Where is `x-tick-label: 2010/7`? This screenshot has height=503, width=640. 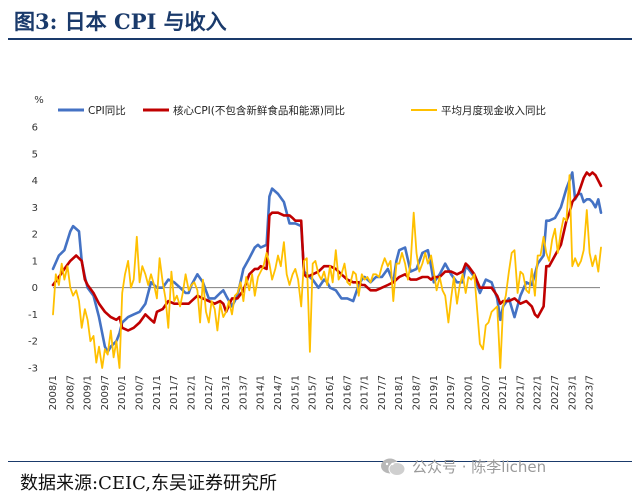
x-tick-label: 2010/7 is located at coordinates (140, 392).